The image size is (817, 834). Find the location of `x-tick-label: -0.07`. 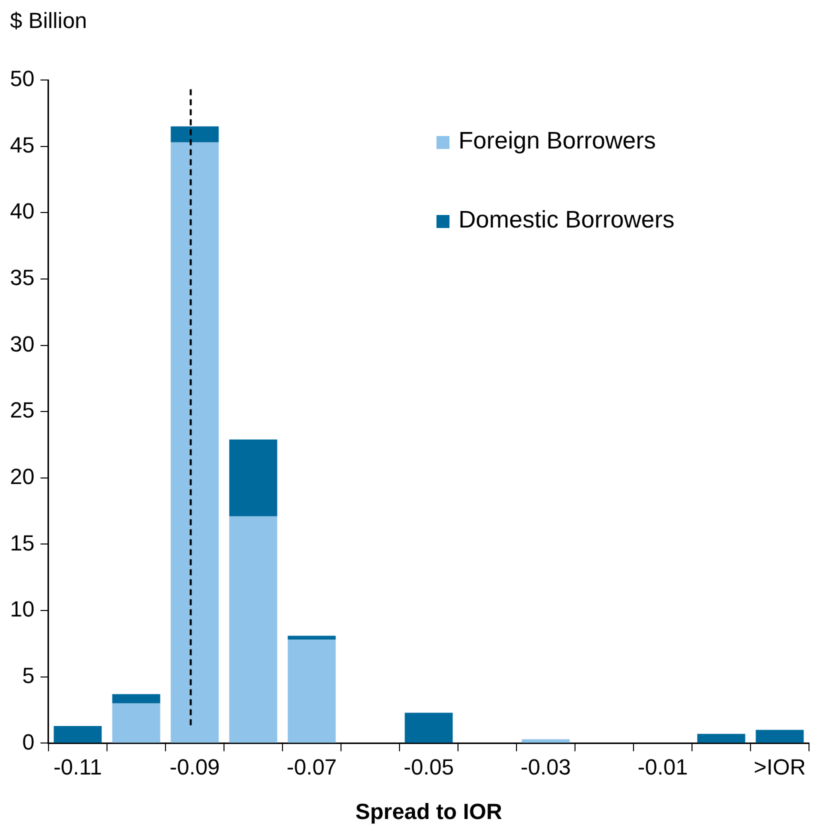

x-tick-label: -0.07 is located at coordinates (311, 767).